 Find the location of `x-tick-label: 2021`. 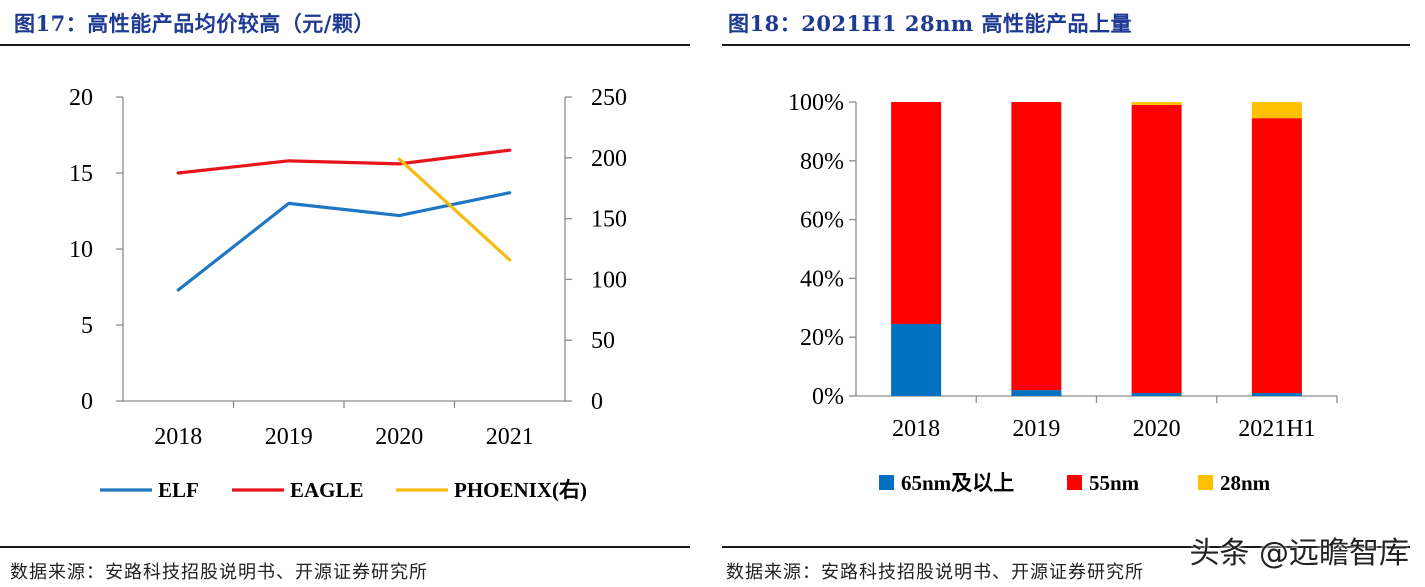

x-tick-label: 2021 is located at coordinates (510, 437).